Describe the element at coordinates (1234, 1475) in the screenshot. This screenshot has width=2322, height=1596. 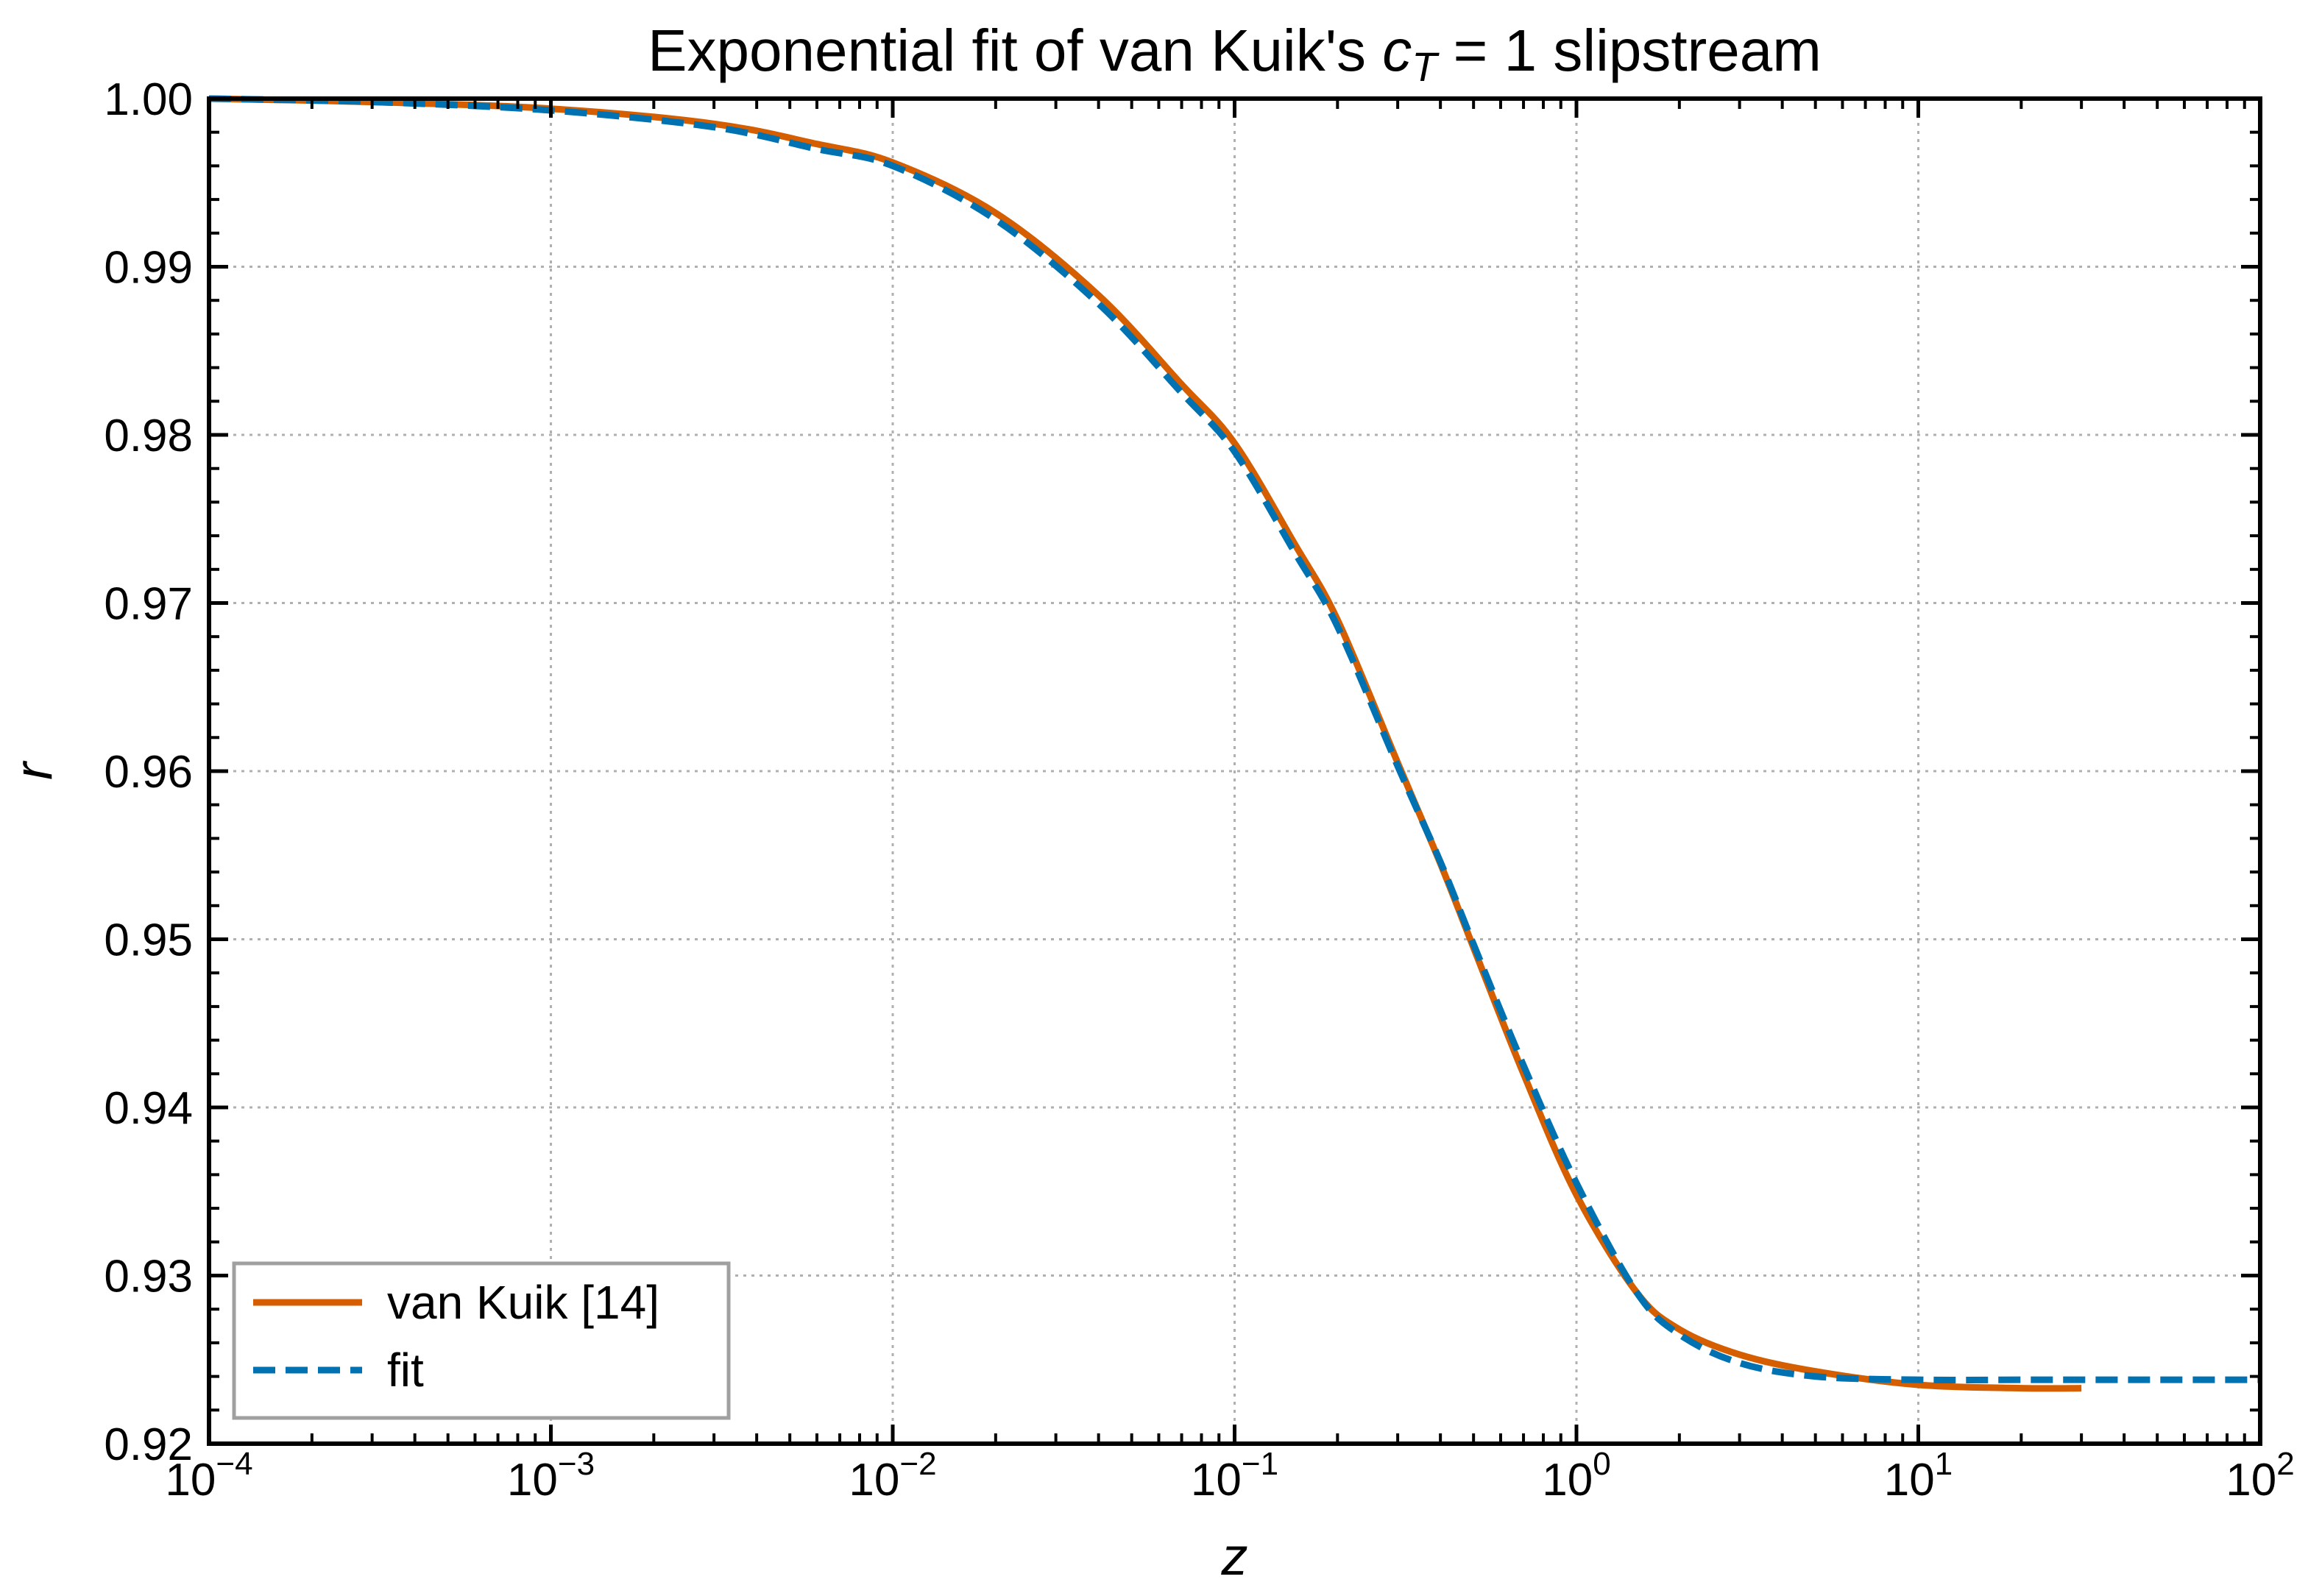
I see `x-tick-label: 10⁻¹` at that location.